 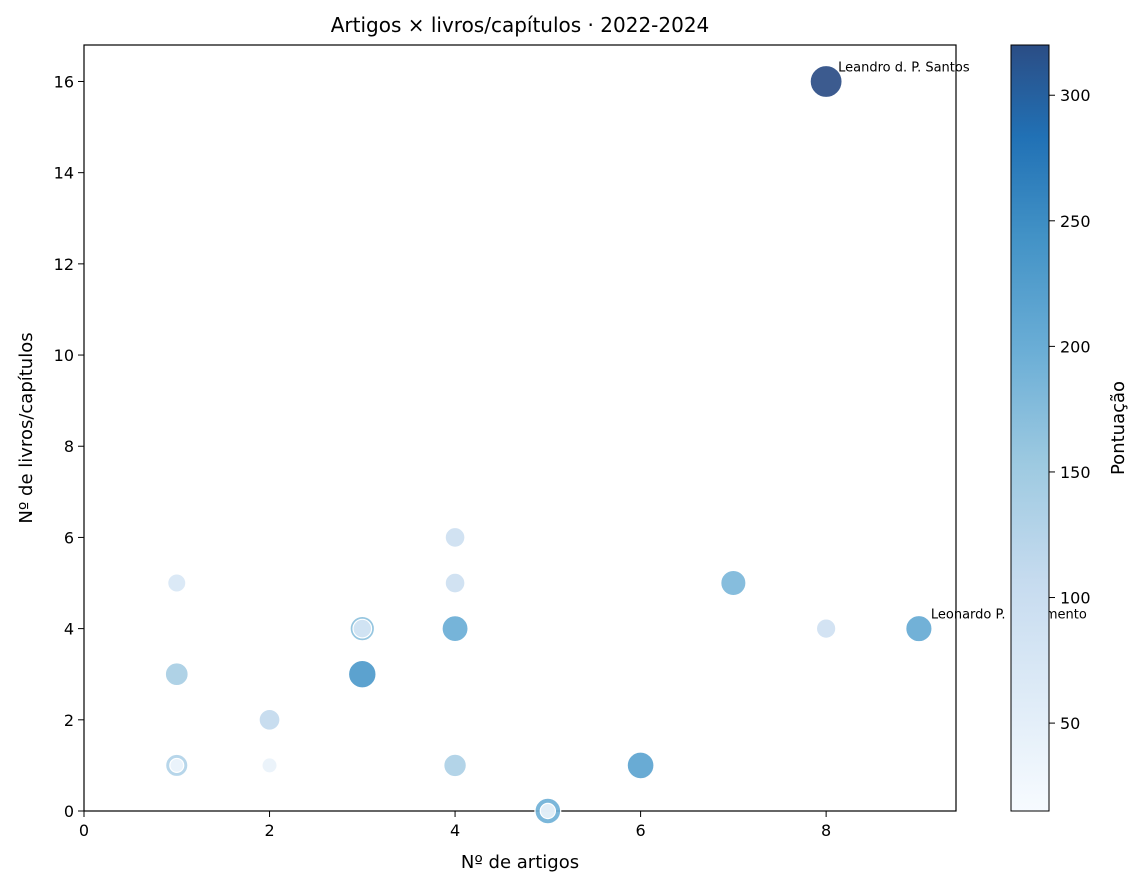 What do you see at coordinates (904, 67) in the screenshot?
I see `annotation-1: Leandro d. P. Santos` at bounding box center [904, 67].